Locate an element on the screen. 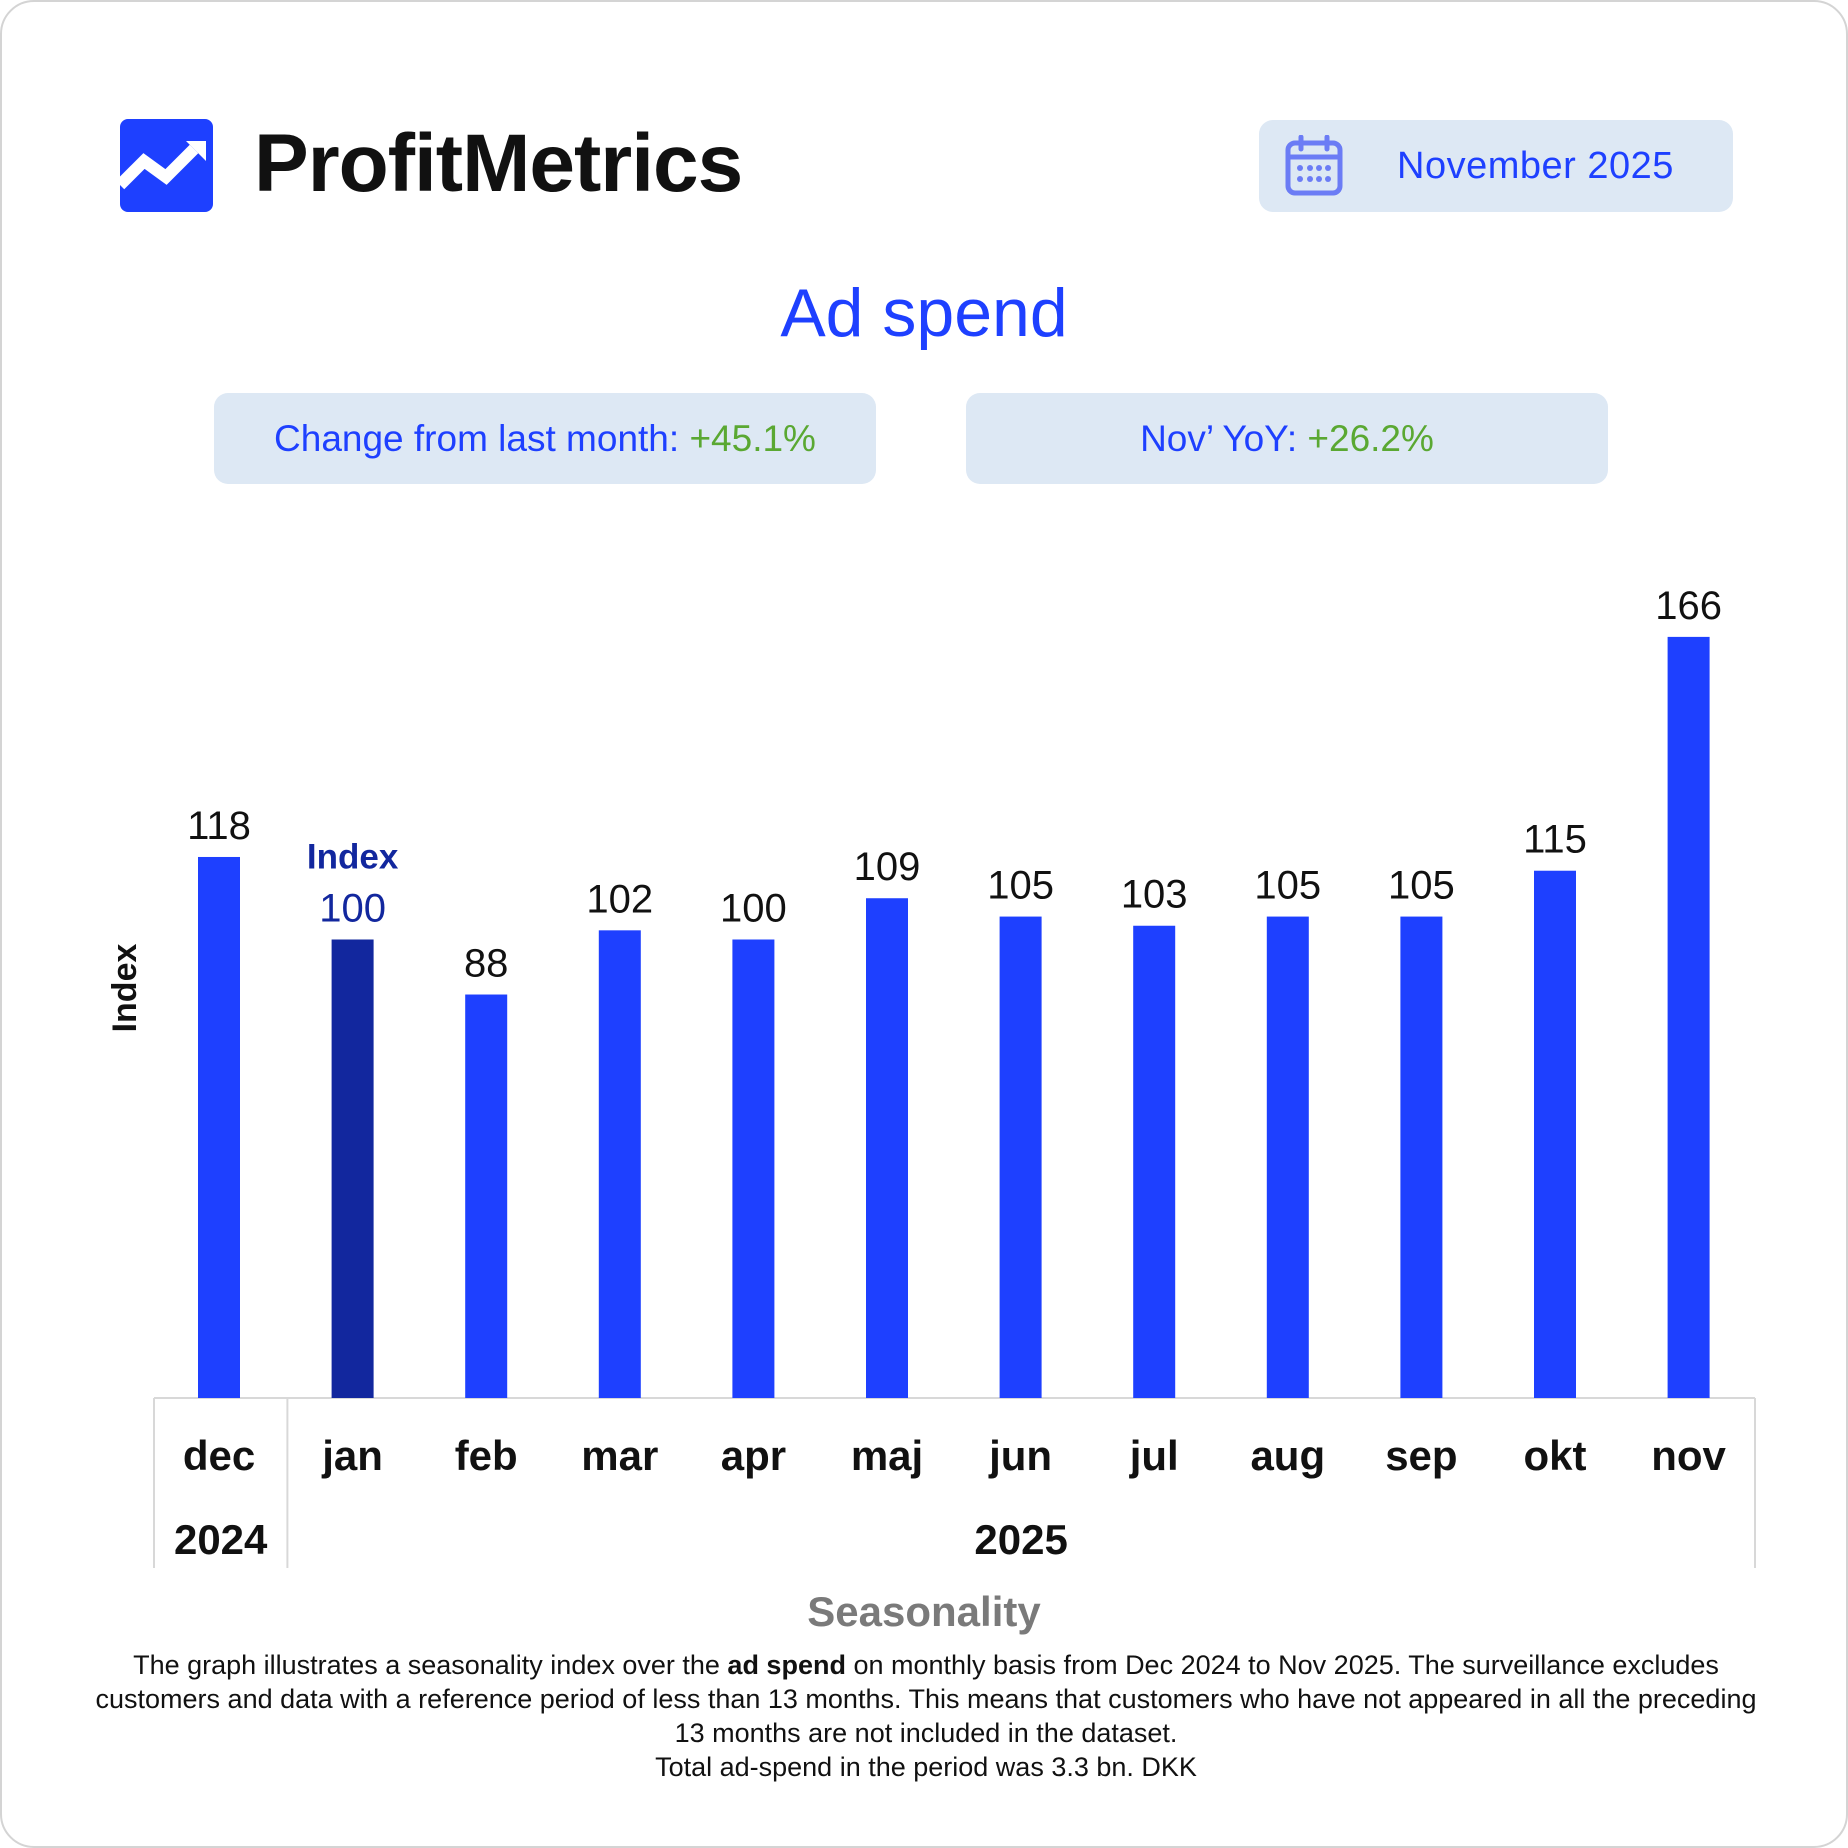  yoy-change-badge: Nov’ YoY: +26.2% is located at coordinates (1287, 438).